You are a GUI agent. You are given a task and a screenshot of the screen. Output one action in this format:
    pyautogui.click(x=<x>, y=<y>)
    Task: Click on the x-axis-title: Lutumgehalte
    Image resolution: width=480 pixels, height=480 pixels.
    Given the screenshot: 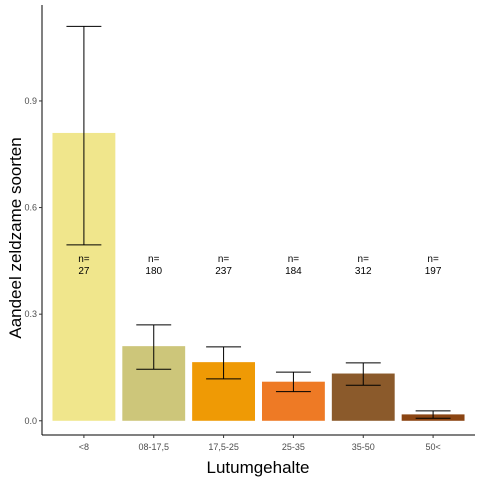 What is the action you would take?
    pyautogui.click(x=257, y=467)
    